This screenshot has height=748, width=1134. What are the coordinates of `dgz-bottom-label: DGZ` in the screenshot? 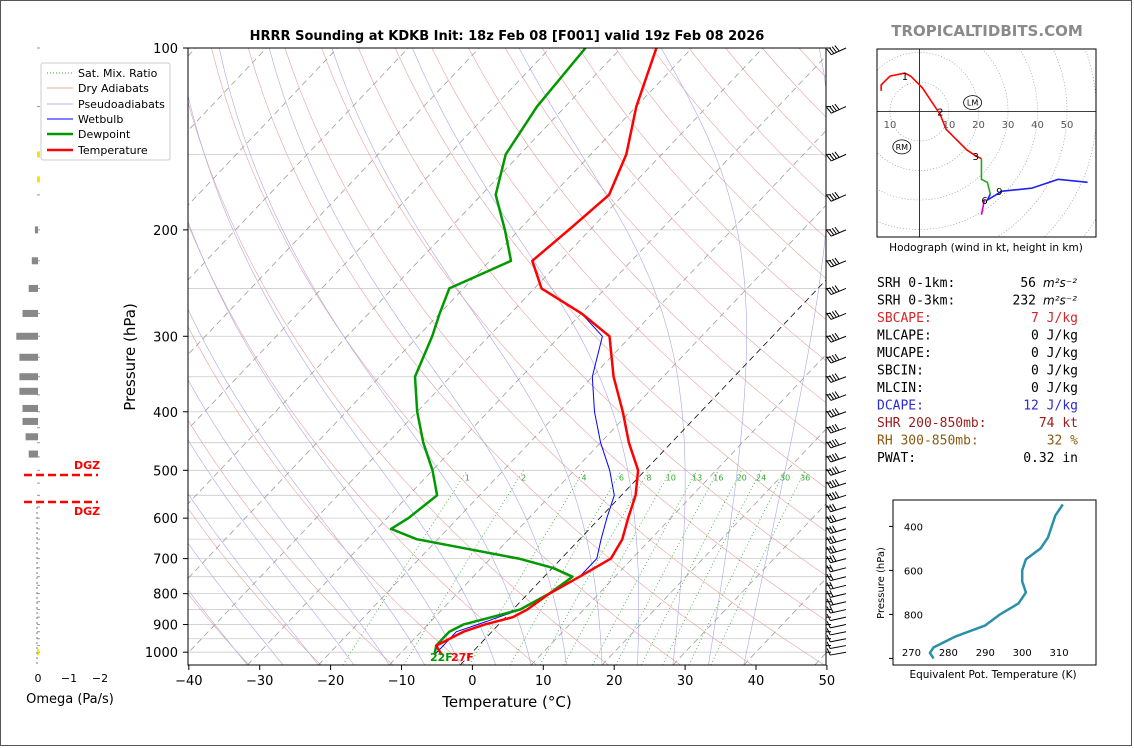 It's located at (87, 511).